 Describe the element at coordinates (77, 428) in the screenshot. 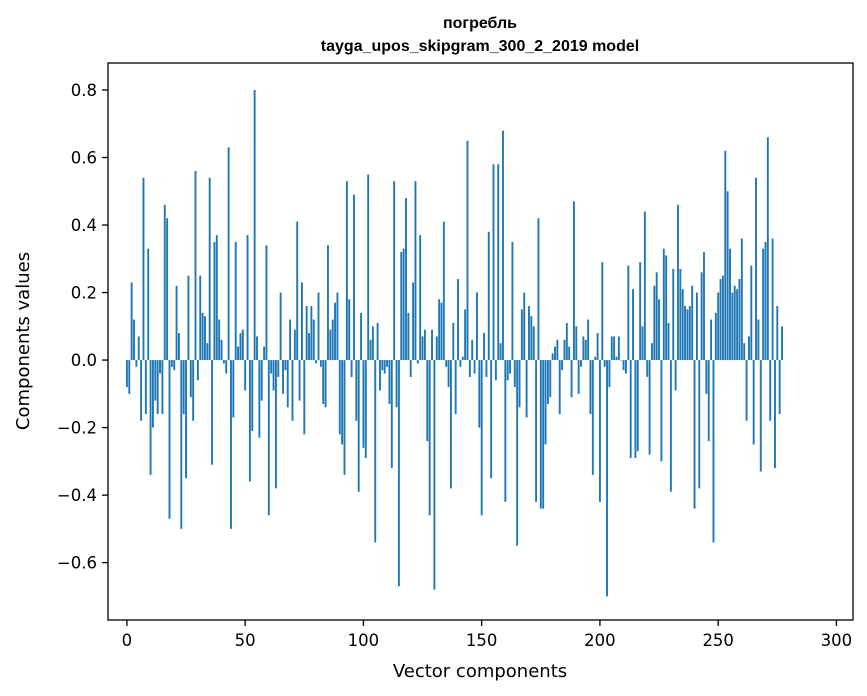

I see `y-tick-label: −0.2` at that location.